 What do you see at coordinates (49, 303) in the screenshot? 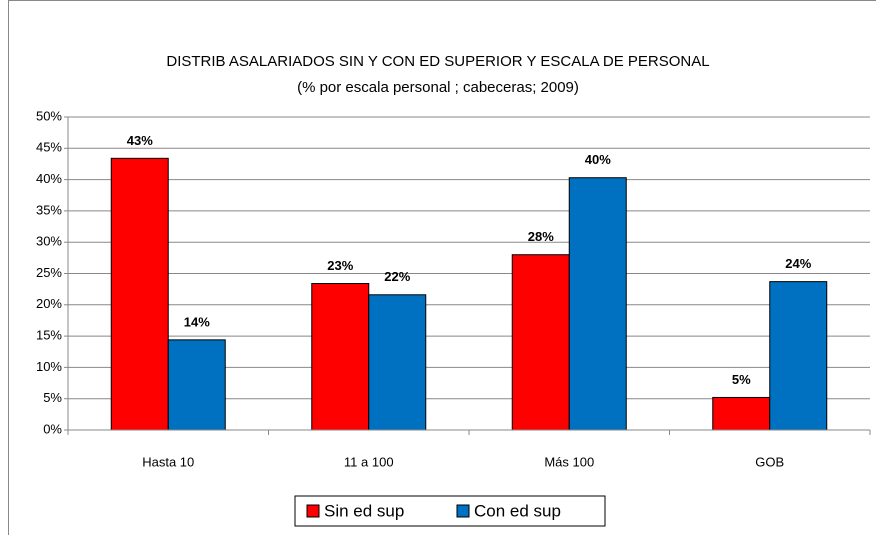
I see `y-tick-label: 20%` at bounding box center [49, 303].